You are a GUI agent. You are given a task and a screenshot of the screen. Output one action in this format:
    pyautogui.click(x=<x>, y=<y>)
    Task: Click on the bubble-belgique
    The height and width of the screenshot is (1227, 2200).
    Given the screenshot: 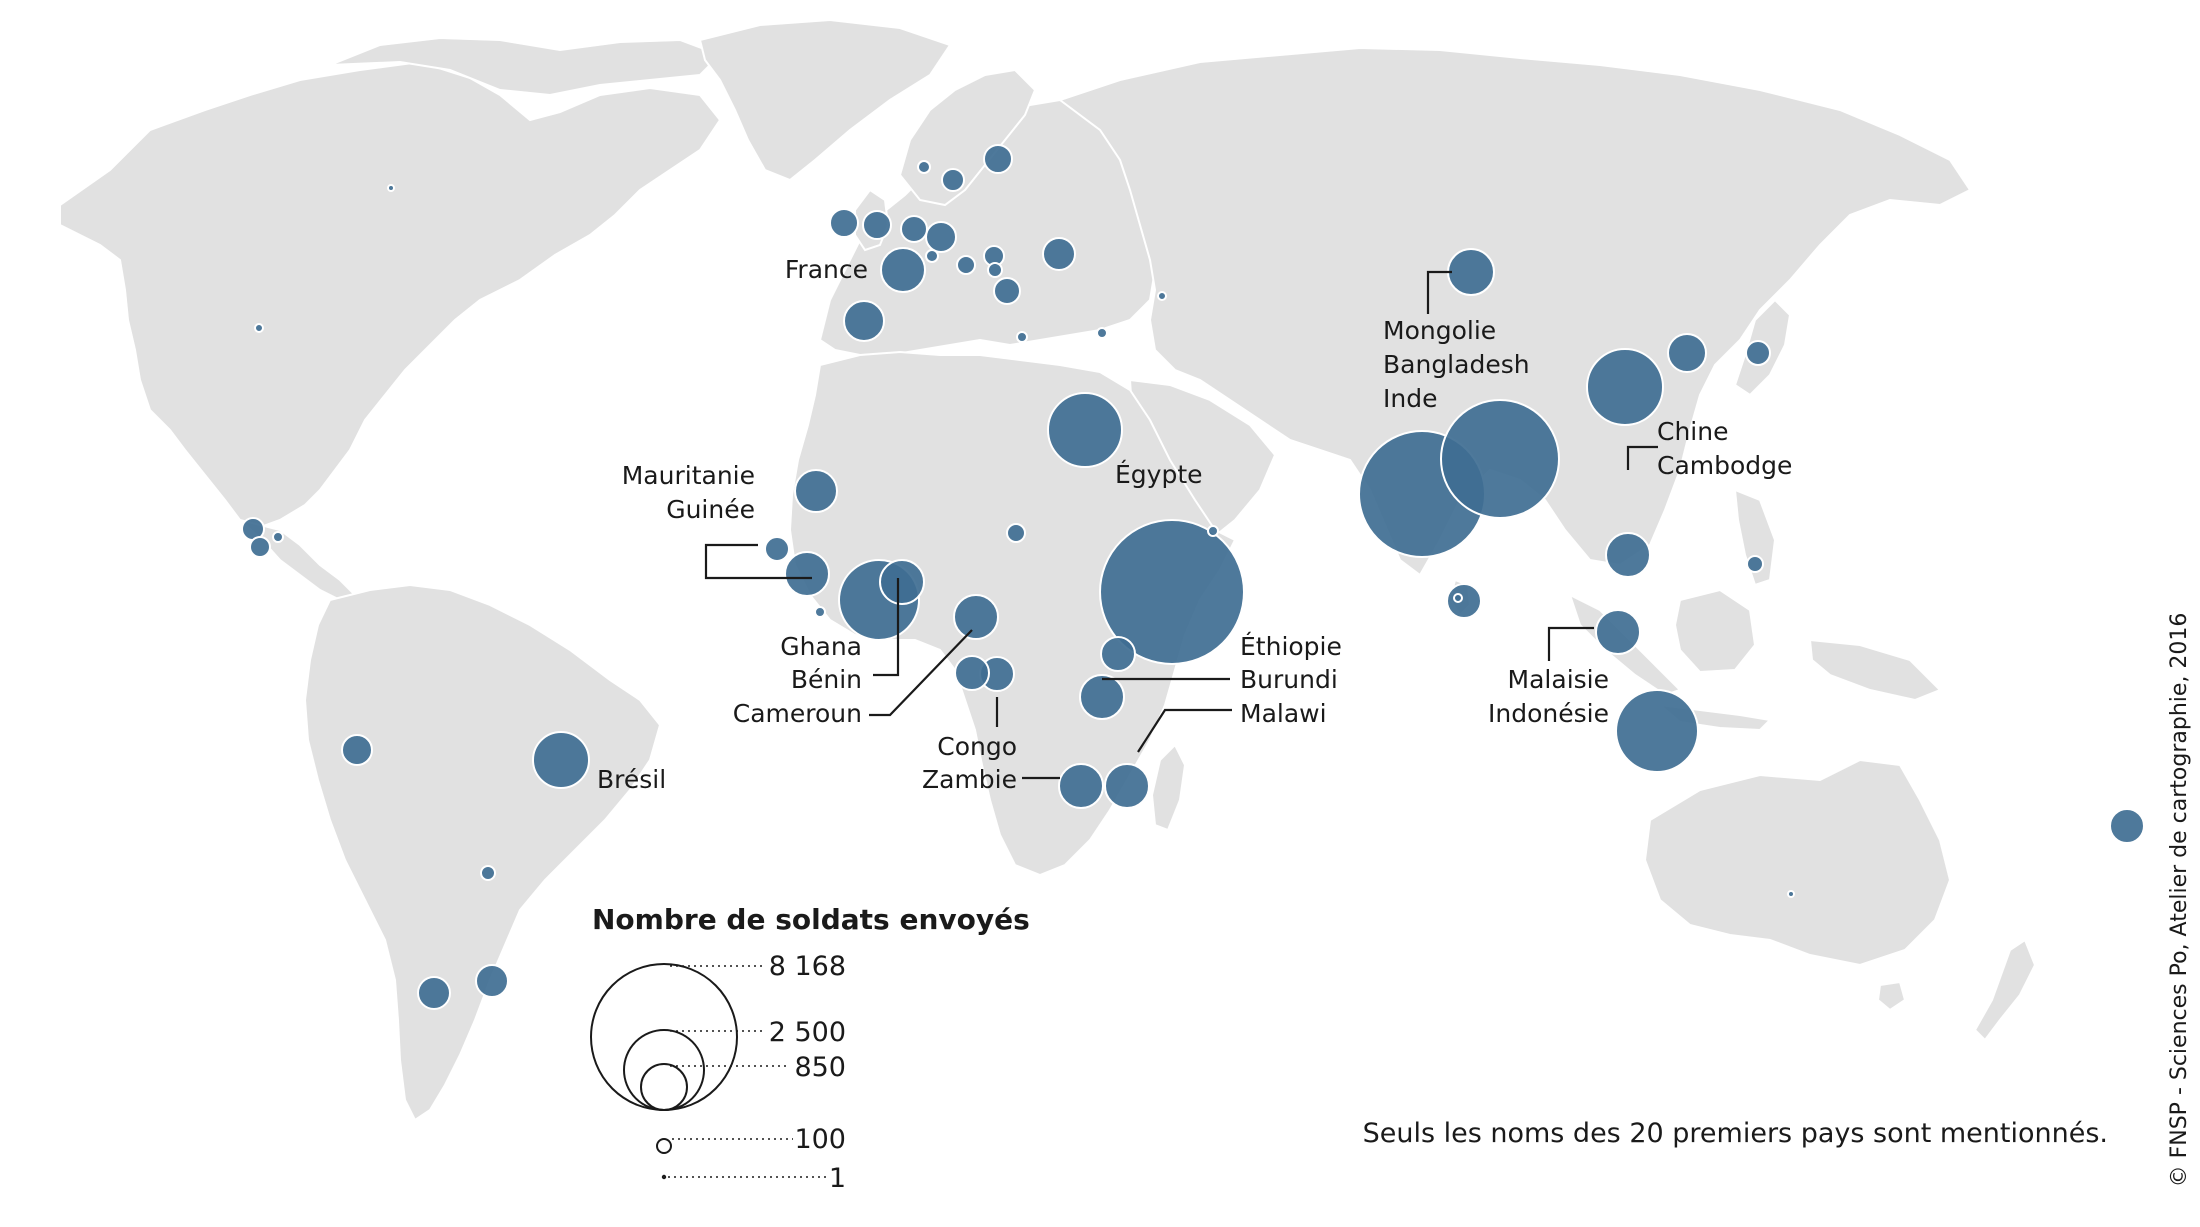 What is the action you would take?
    pyautogui.click(x=877, y=225)
    